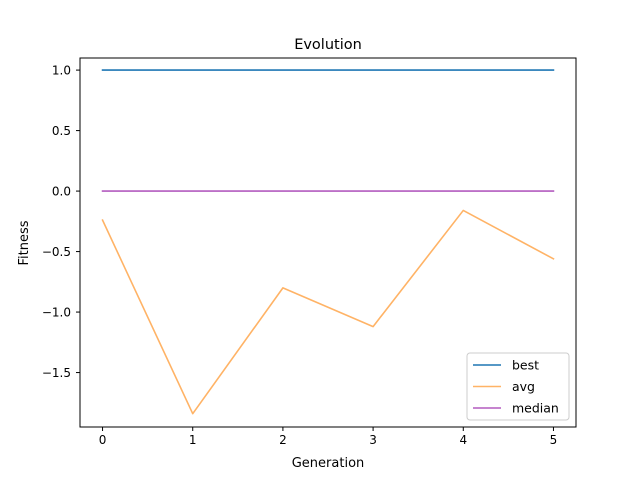 The width and height of the screenshot is (640, 480). Describe the element at coordinates (554, 440) in the screenshot. I see `x-tick-label: 5` at that location.